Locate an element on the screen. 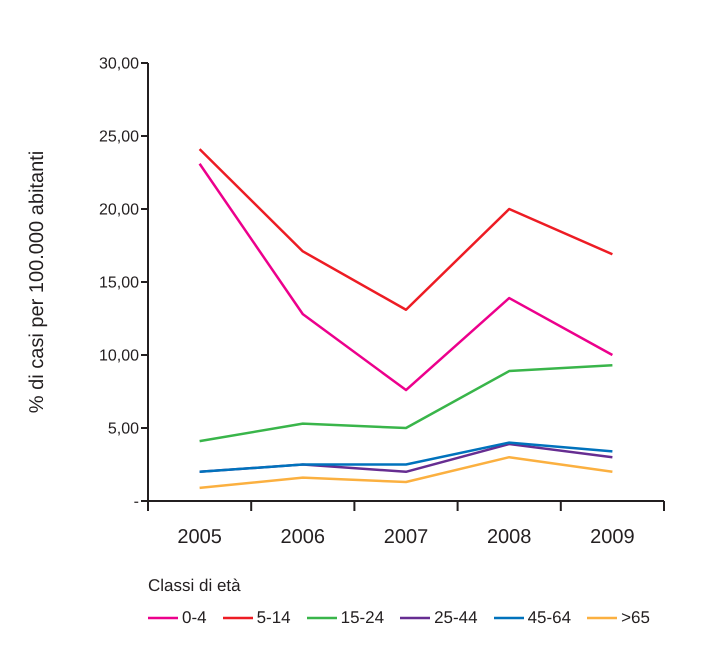  legend-title: Classi di età is located at coordinates (195, 586).